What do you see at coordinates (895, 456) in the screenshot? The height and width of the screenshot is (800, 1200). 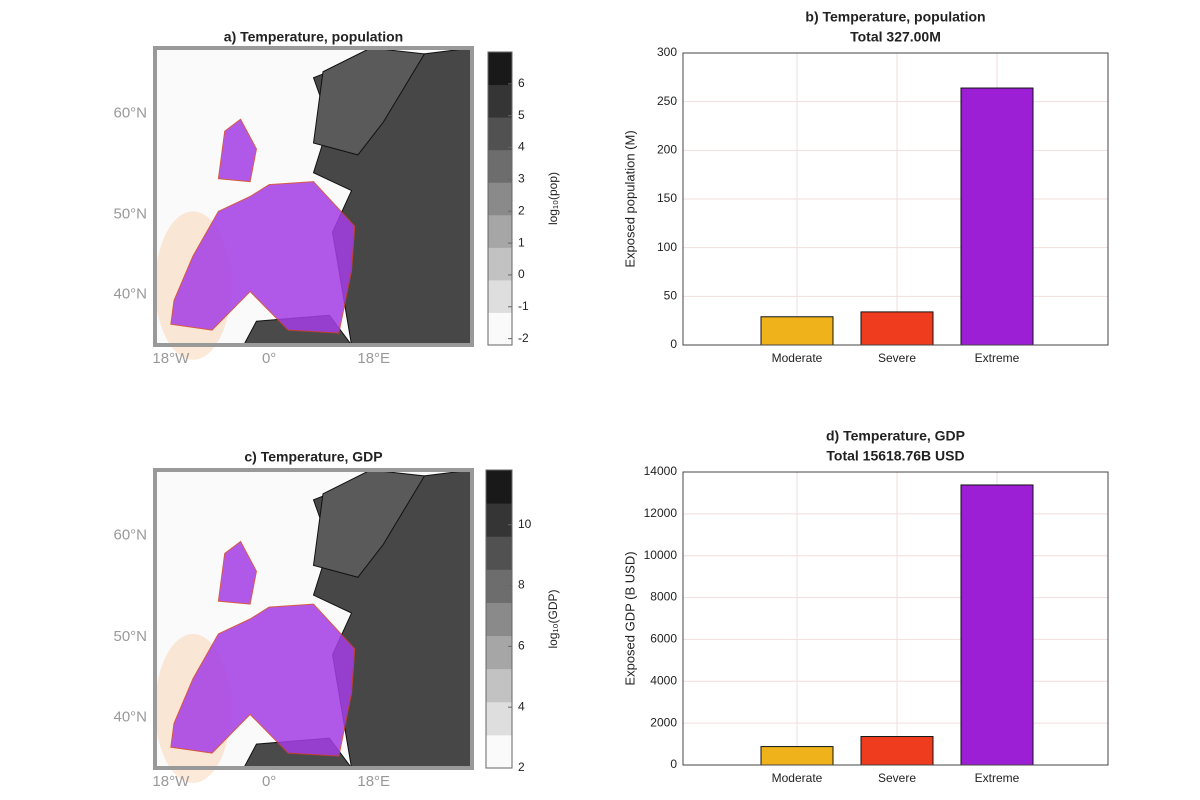 I see `chart-subtitle: Total 15618.76B USD` at bounding box center [895, 456].